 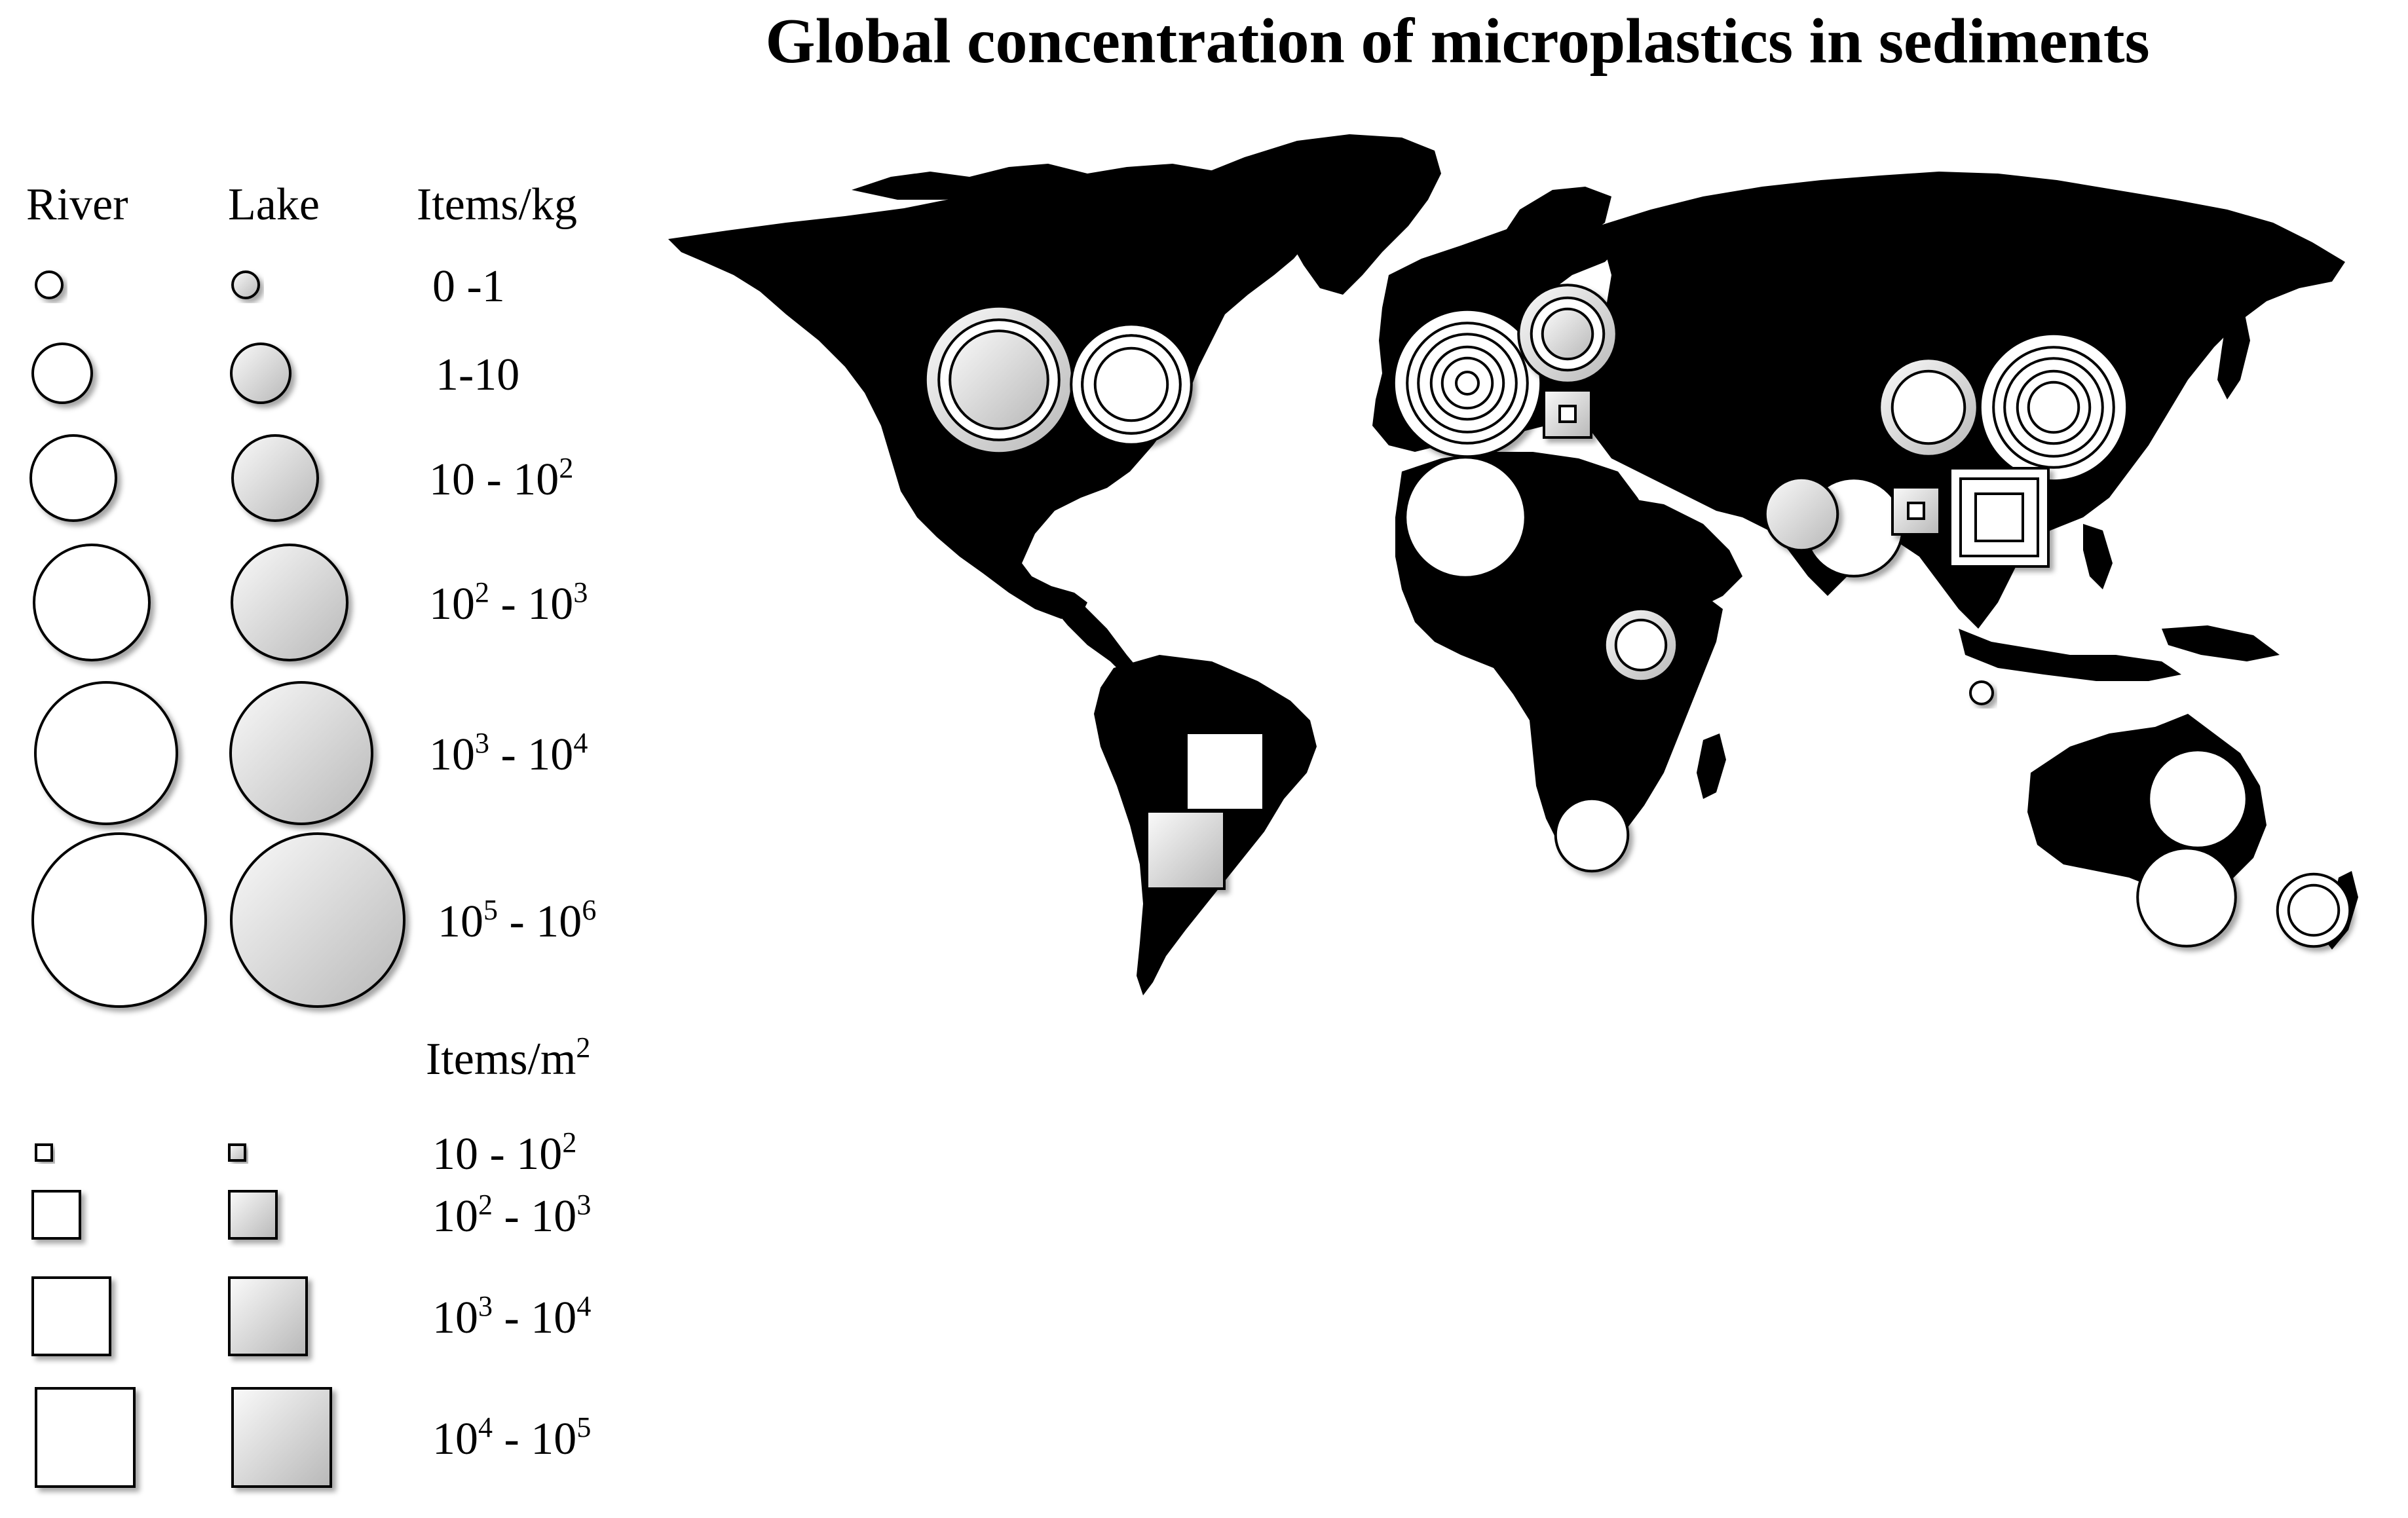 What do you see at coordinates (2221, 643) in the screenshot?
I see `landmass-new-guinea` at bounding box center [2221, 643].